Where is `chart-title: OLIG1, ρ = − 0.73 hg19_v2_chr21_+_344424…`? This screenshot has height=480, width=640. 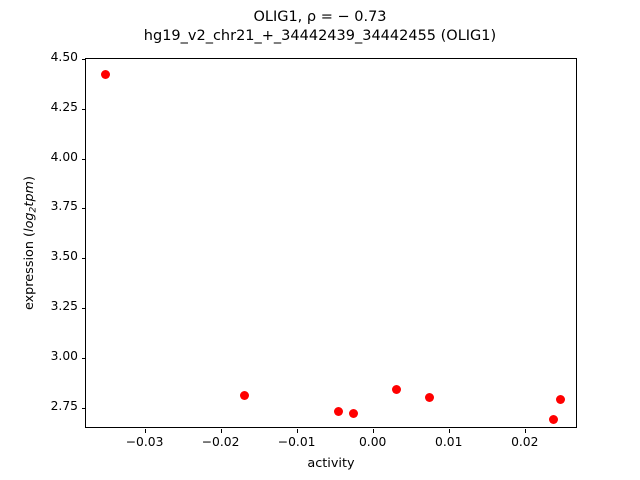
chart-title: OLIG1, ρ = − 0.73 hg19_v2_chr21_+_344424… is located at coordinates (320, 27).